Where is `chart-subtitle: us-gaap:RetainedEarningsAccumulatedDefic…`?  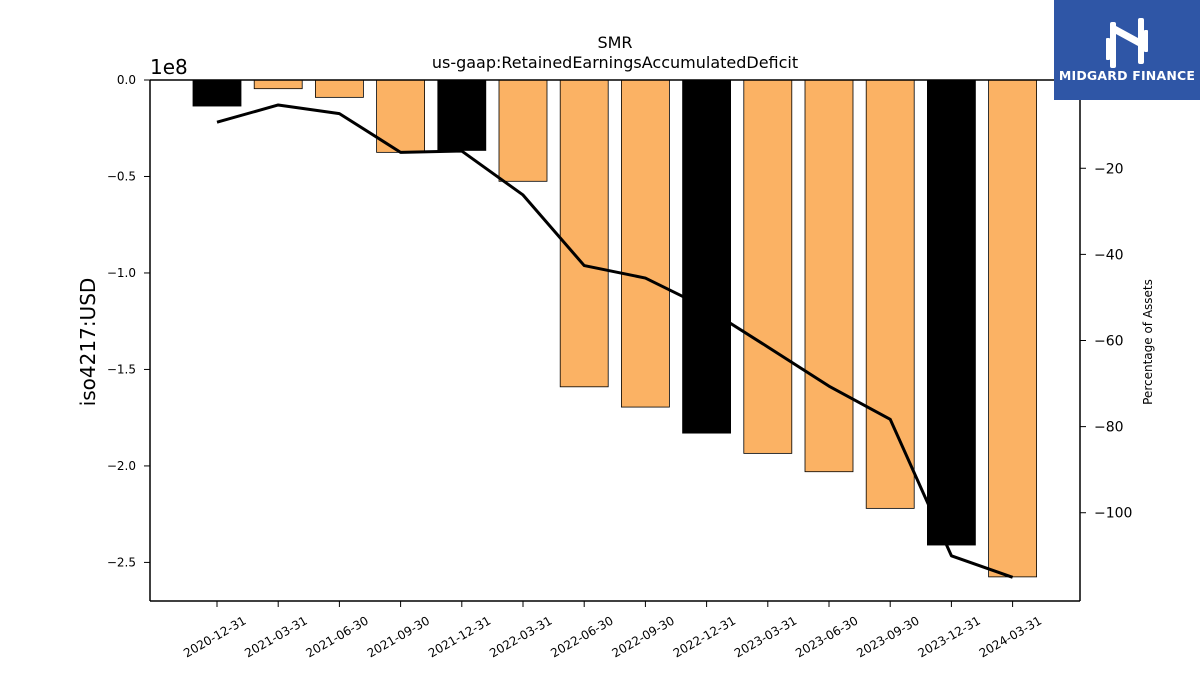 chart-subtitle: us-gaap:RetainedEarningsAccumulatedDefic… is located at coordinates (615, 62).